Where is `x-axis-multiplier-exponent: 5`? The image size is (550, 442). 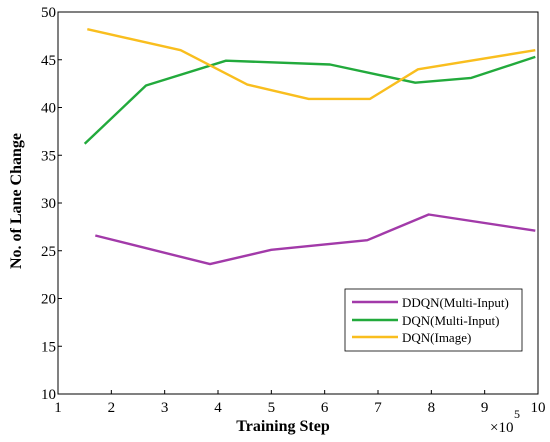
x-axis-multiplier-exponent: 5 is located at coordinates (517, 414).